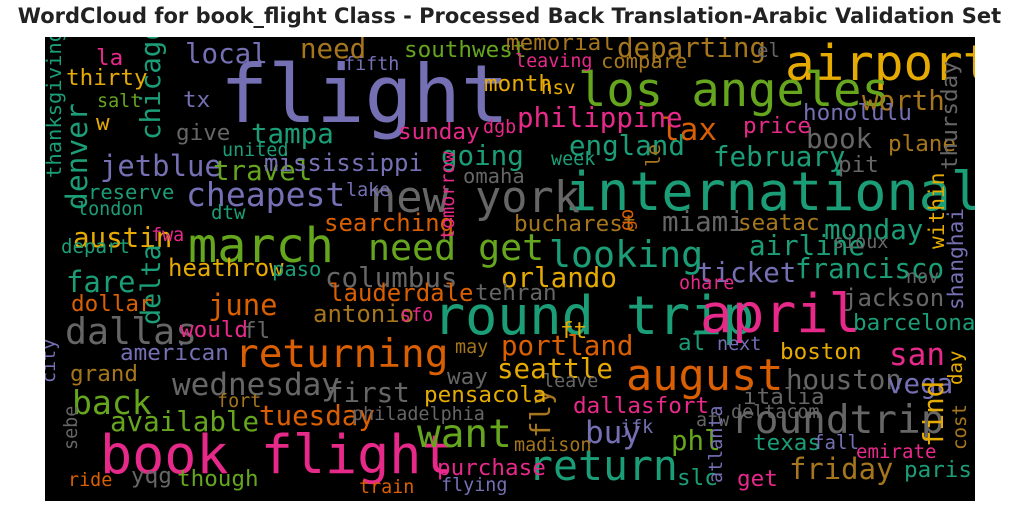 This screenshot has width=1019, height=511. Describe the element at coordinates (226, 54) in the screenshot. I see `word-local: local` at that location.